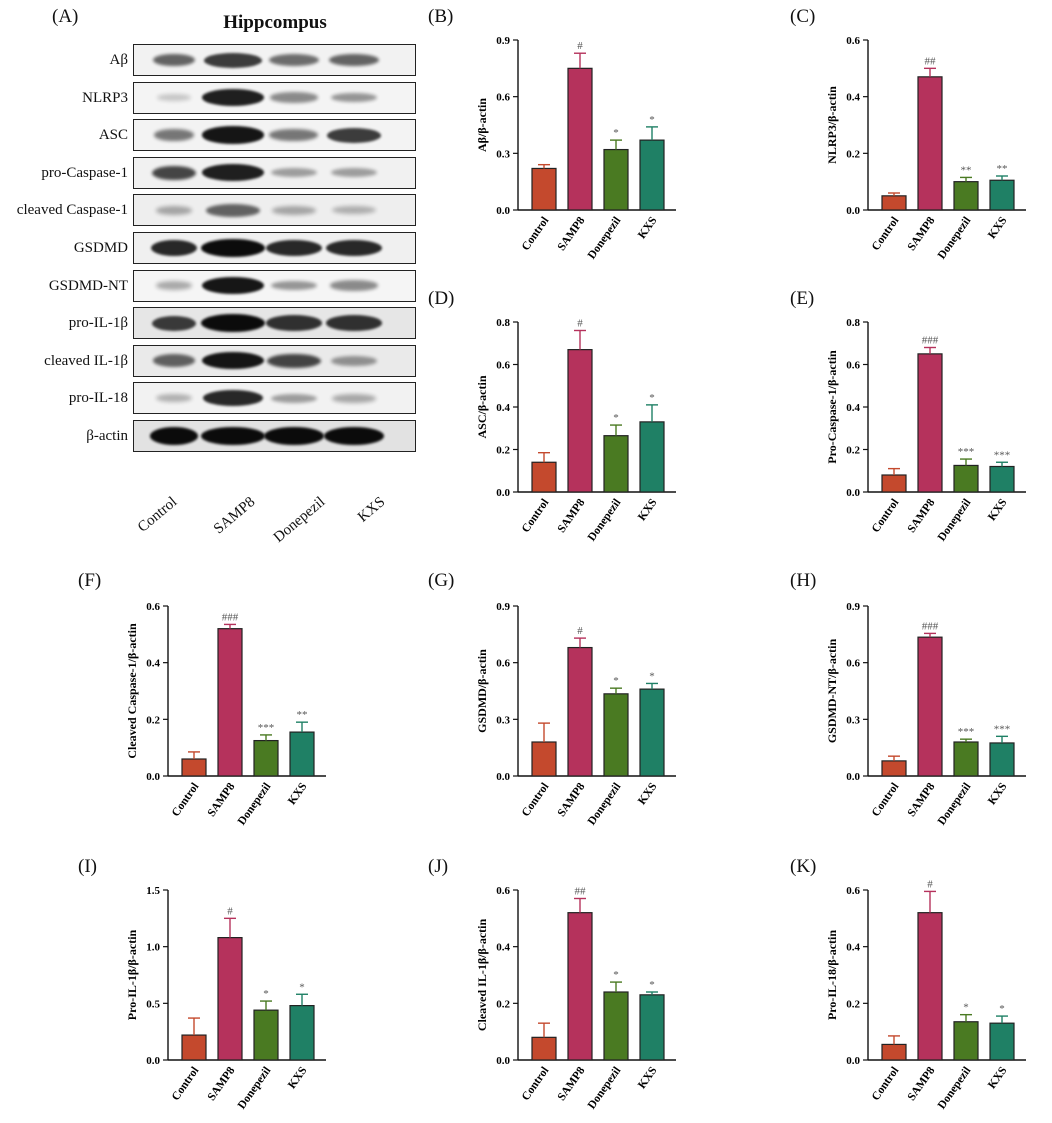  What do you see at coordinates (482, 125) in the screenshot?
I see `y-axis-label: Aβ/β-actin` at bounding box center [482, 125].